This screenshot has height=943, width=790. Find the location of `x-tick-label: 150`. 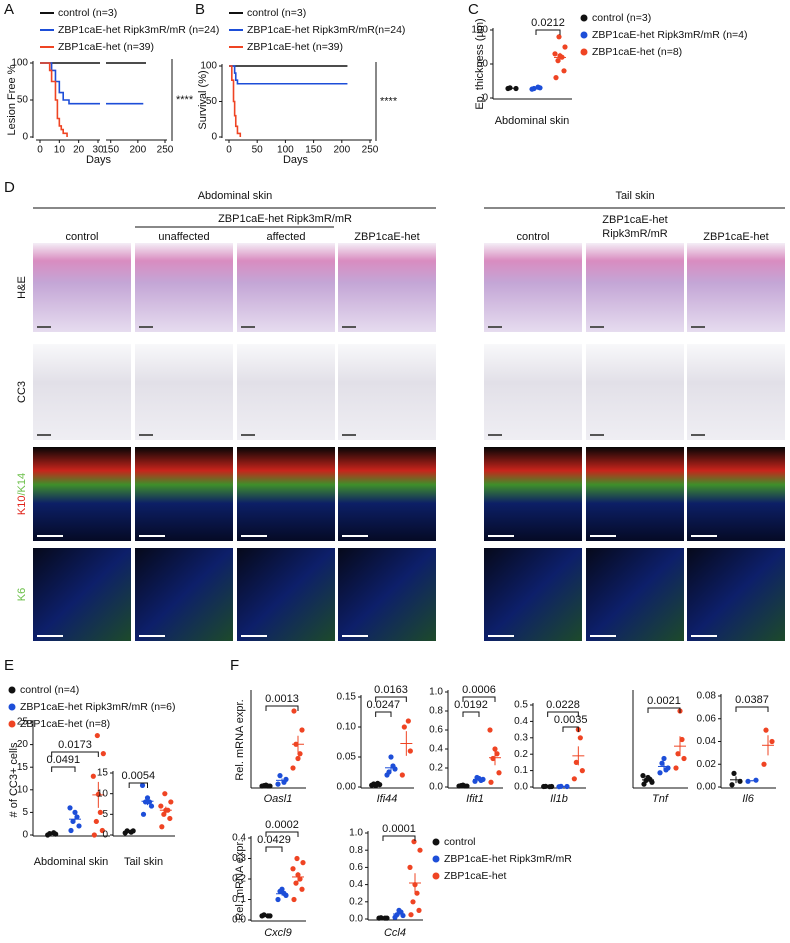

x-tick-label: 150 is located at coordinates (313, 150).